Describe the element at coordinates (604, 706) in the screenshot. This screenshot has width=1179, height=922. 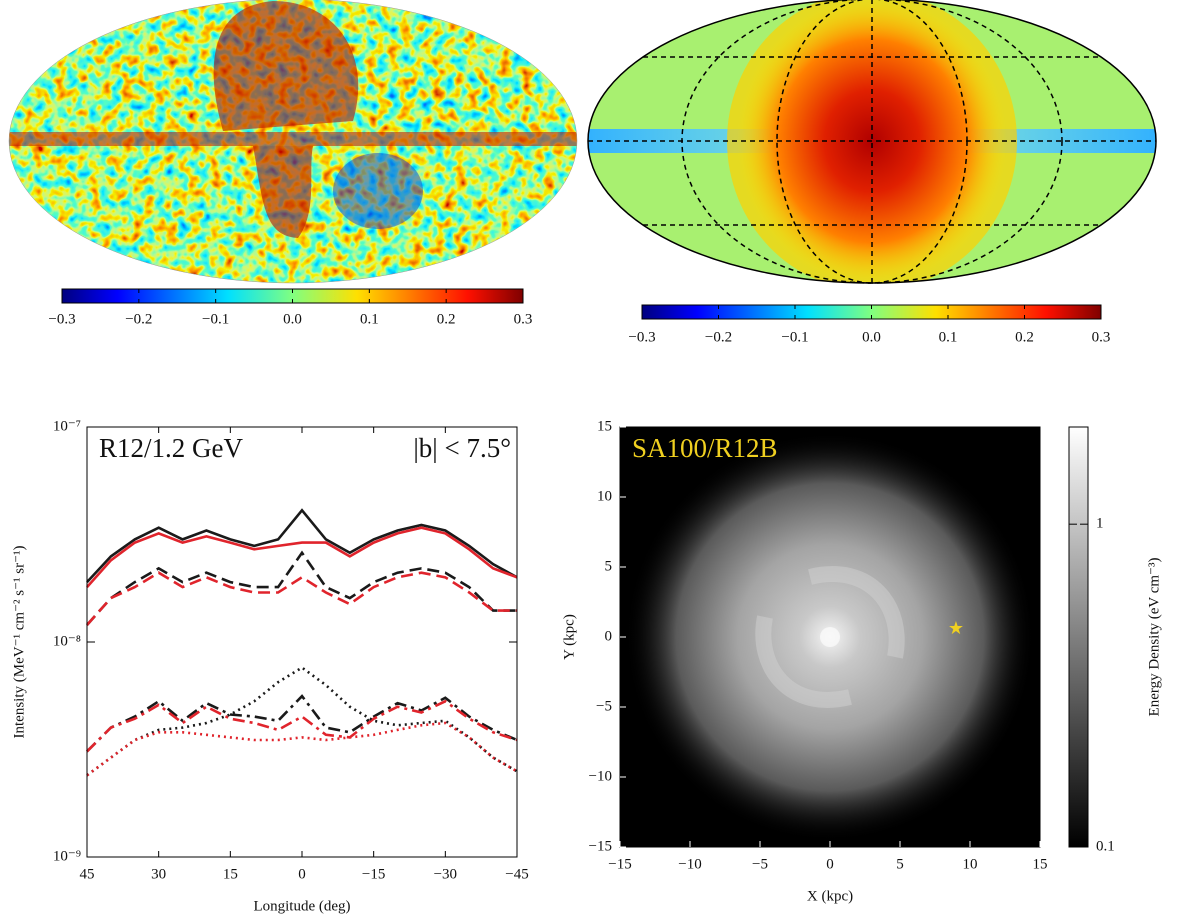
I see `y-tick-label: −5` at that location.